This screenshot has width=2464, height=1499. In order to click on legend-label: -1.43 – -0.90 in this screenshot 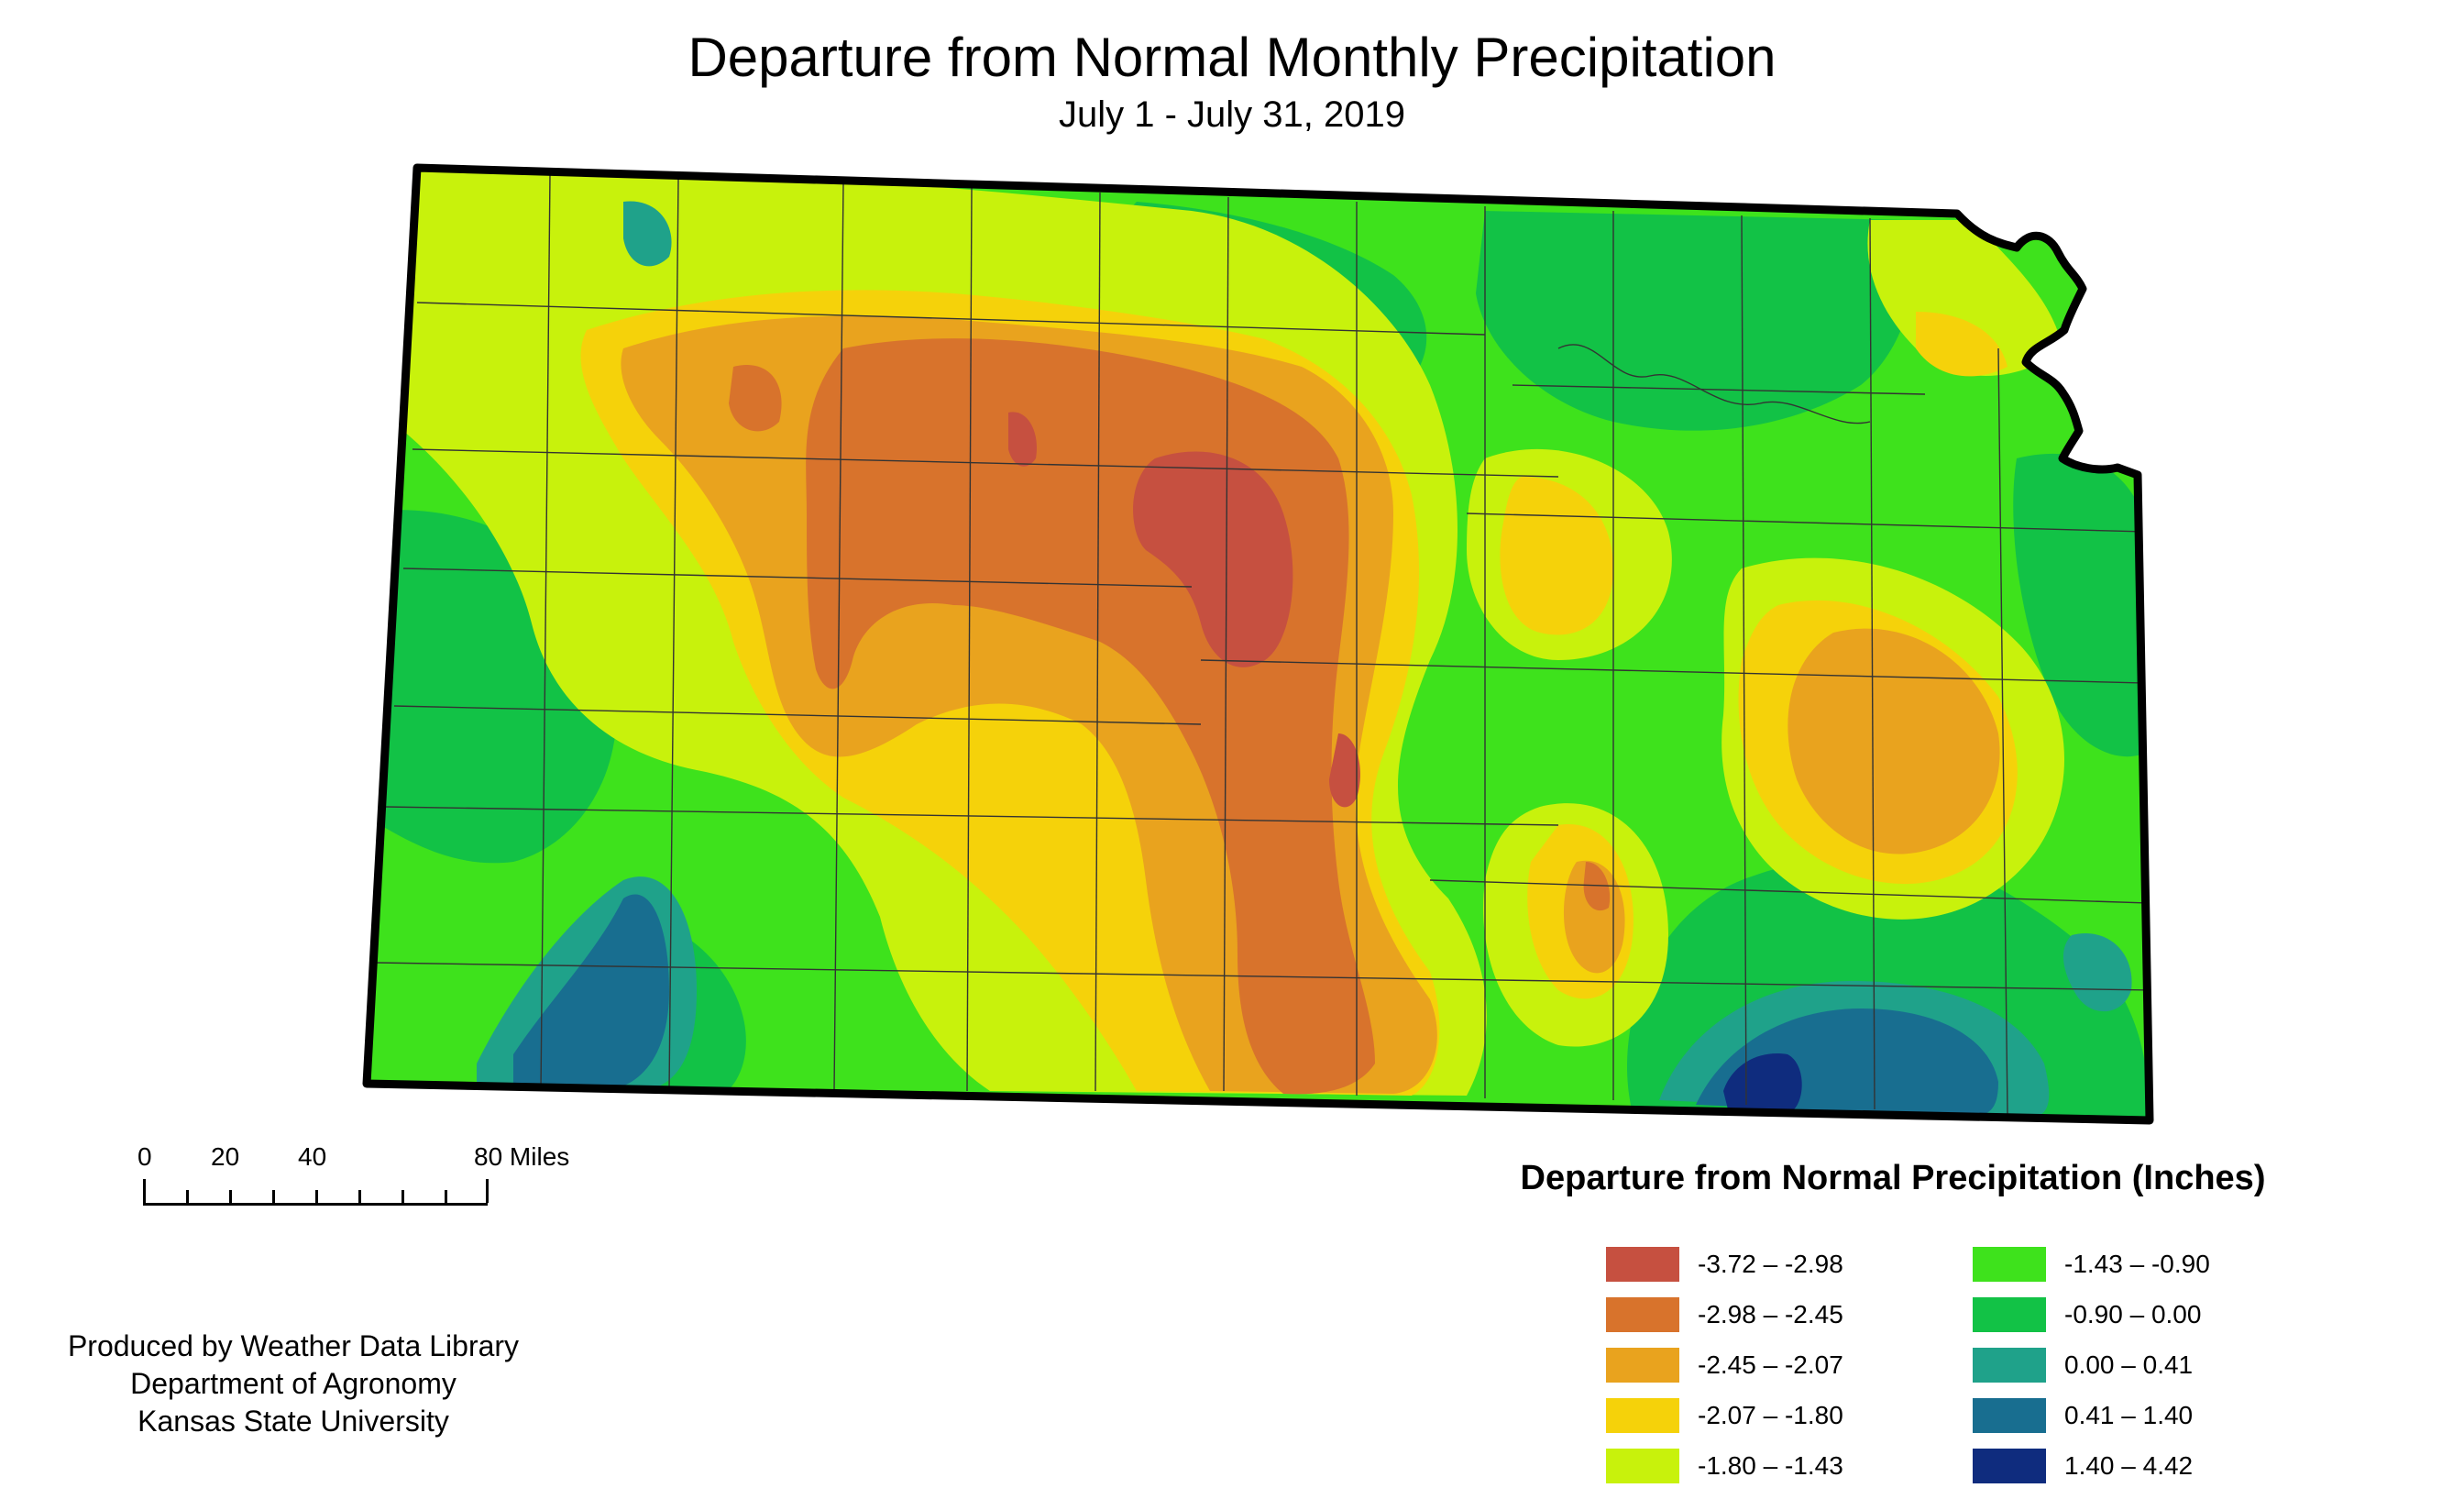, I will do `click(2137, 1264)`.